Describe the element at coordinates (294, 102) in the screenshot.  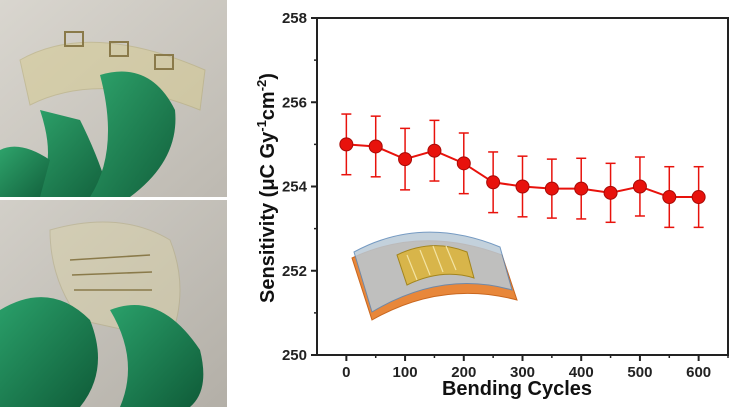
I see `y-tick-label: 256` at that location.